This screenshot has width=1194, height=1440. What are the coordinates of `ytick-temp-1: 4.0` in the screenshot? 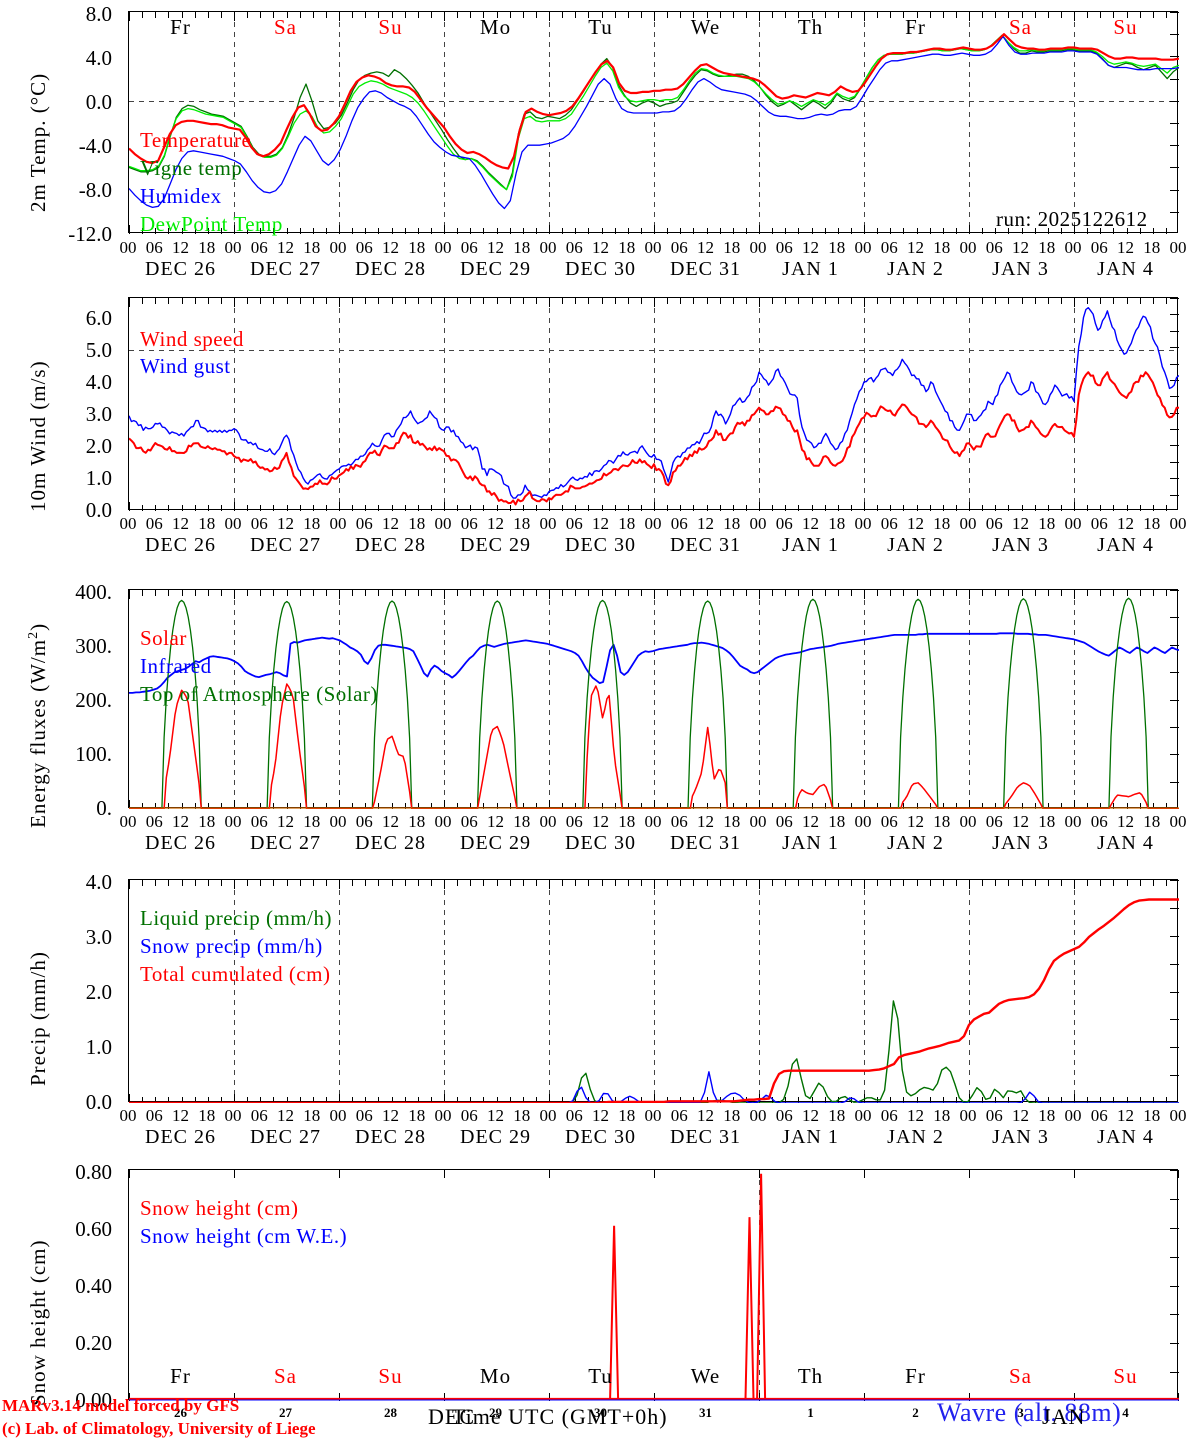 It's located at (98, 58).